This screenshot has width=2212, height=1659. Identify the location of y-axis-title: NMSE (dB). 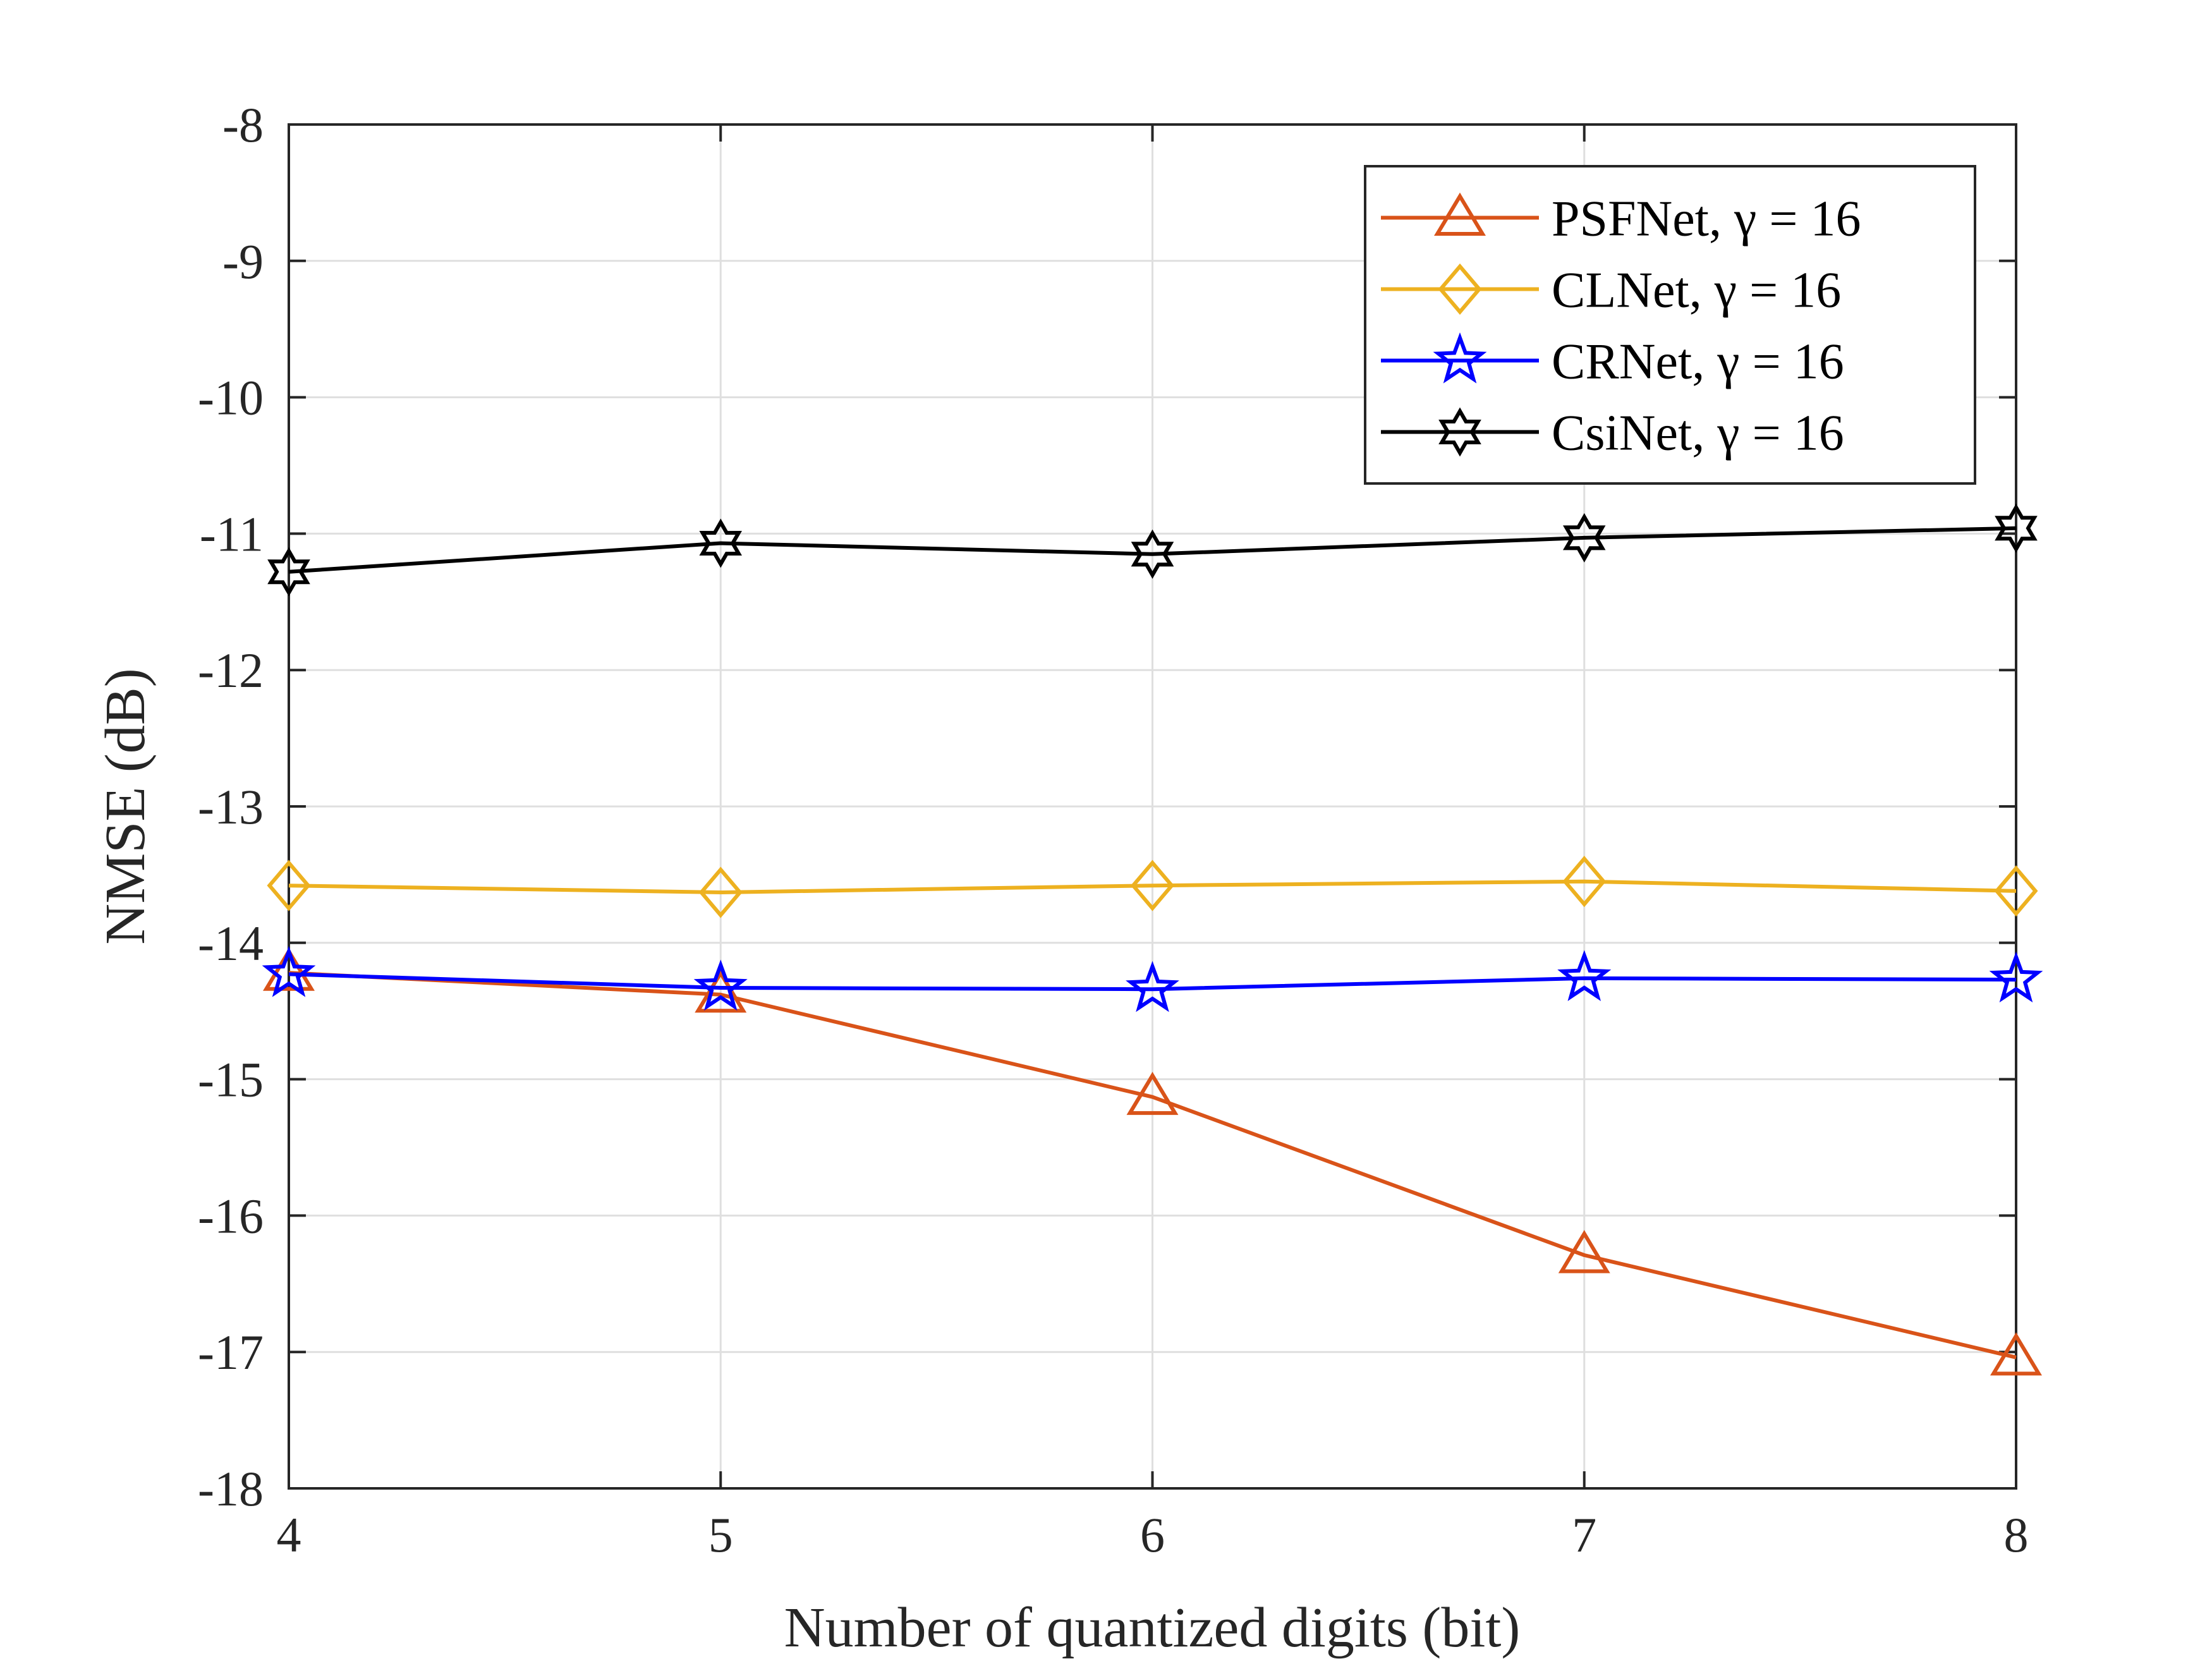
(125, 806).